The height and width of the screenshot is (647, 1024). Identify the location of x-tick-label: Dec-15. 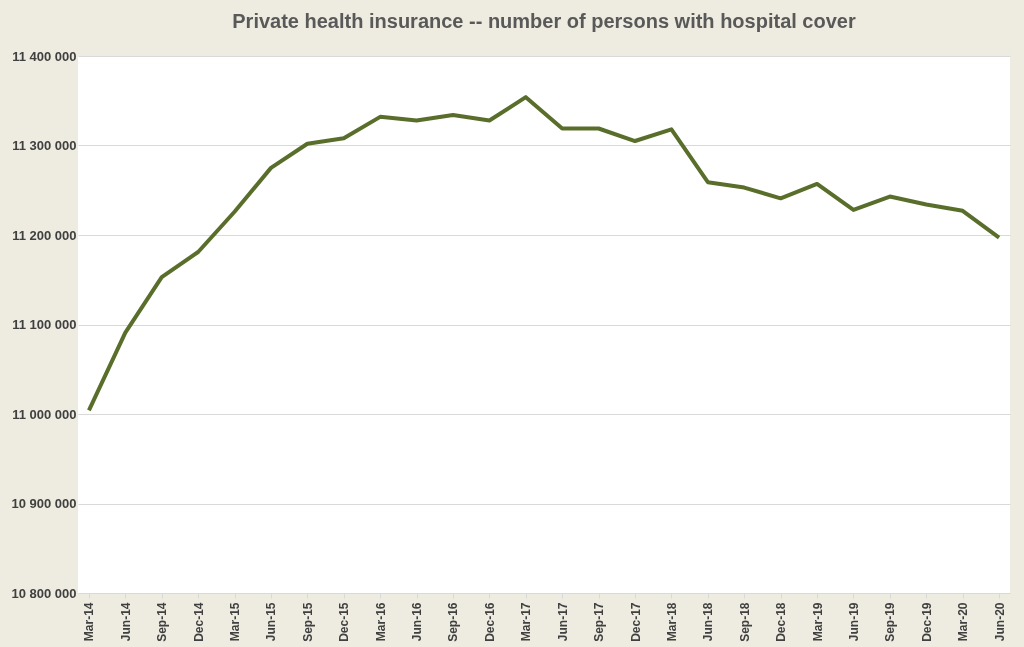
(344, 622).